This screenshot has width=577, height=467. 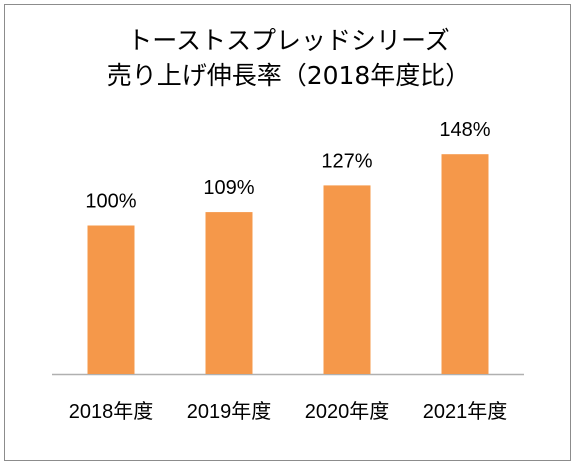 What do you see at coordinates (111, 411) in the screenshot?
I see `x-tick-label-0: 2018年度` at bounding box center [111, 411].